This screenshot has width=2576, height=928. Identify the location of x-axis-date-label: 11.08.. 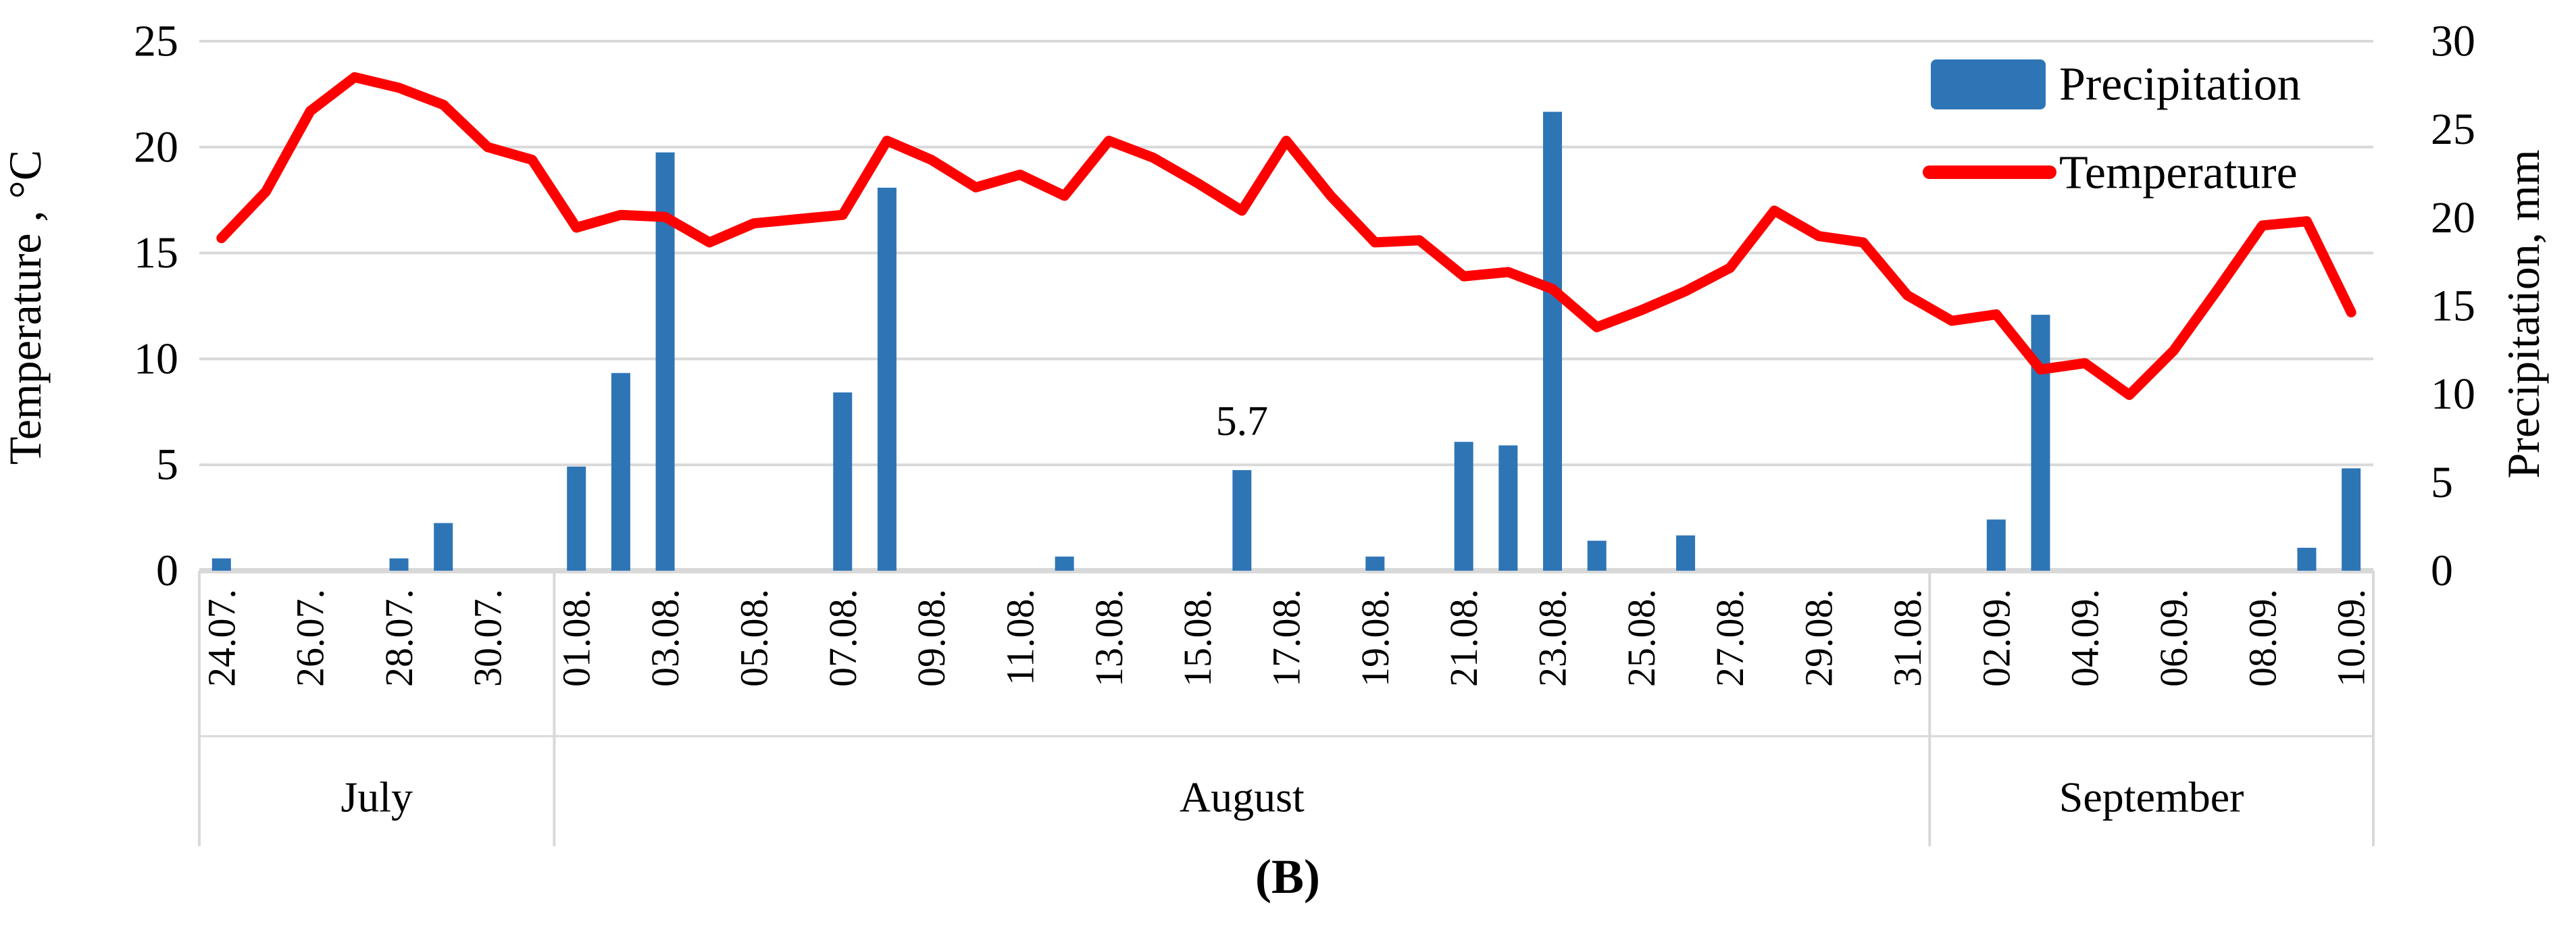
(1020, 637).